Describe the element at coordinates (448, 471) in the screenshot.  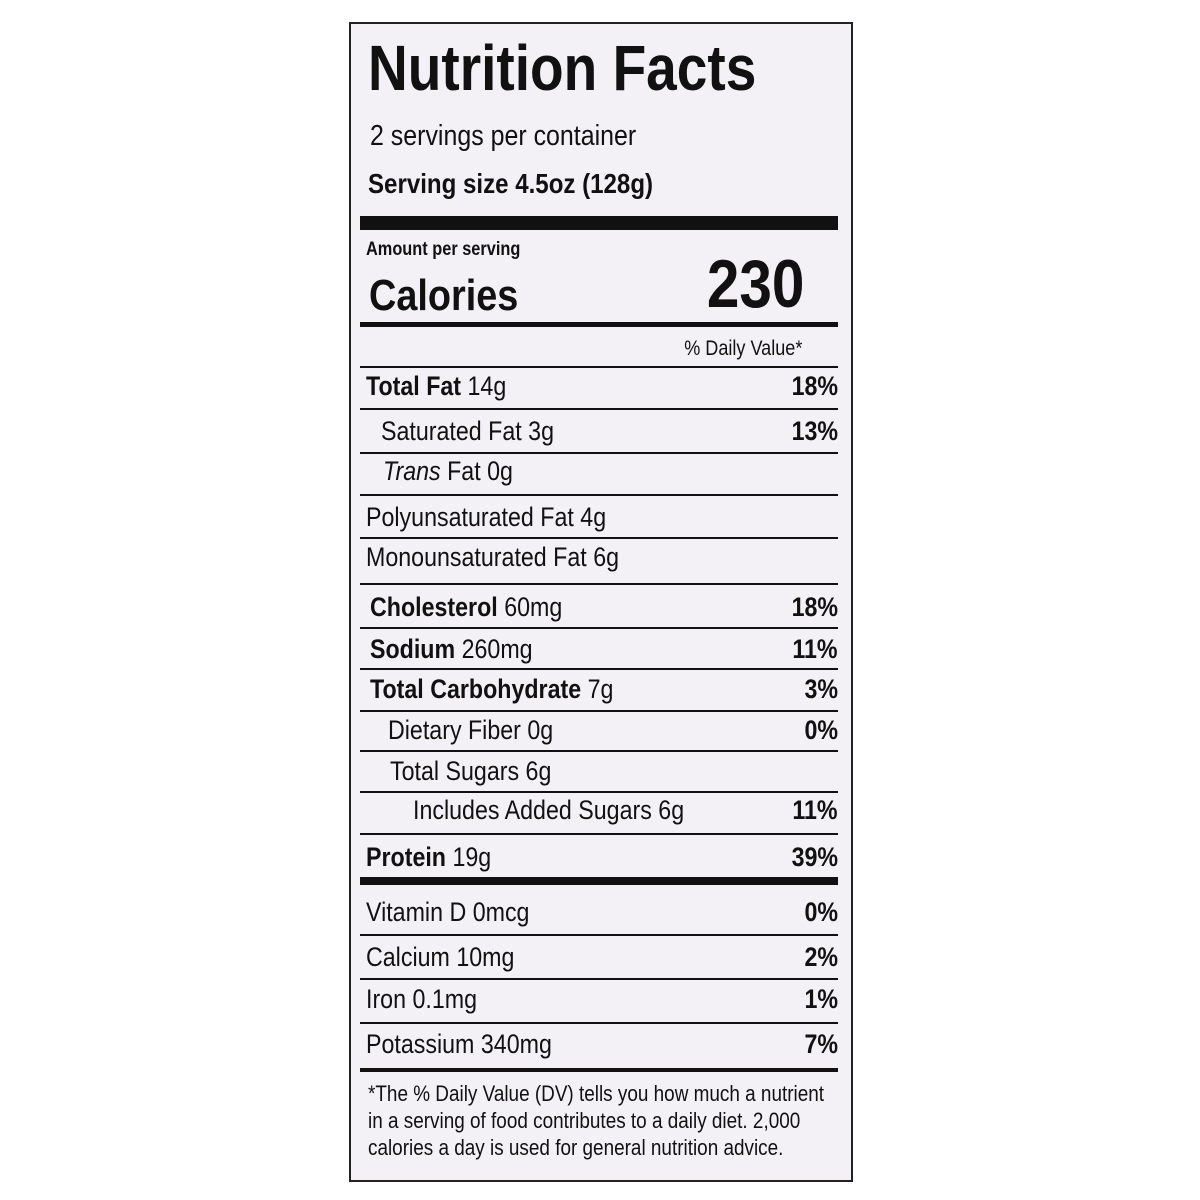
I see `nutrient-row: Trans Fat 0g` at that location.